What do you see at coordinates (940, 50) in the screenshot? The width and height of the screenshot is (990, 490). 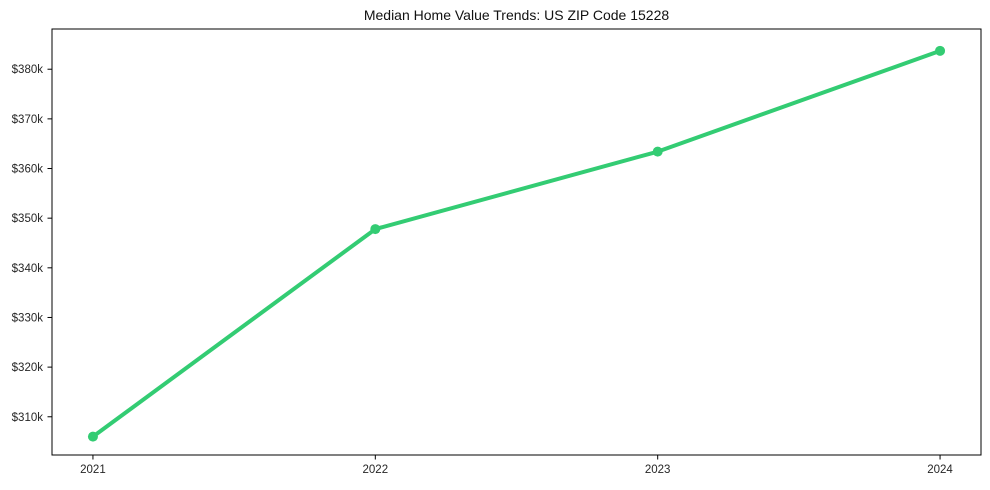 I see `data-point-2024` at bounding box center [940, 50].